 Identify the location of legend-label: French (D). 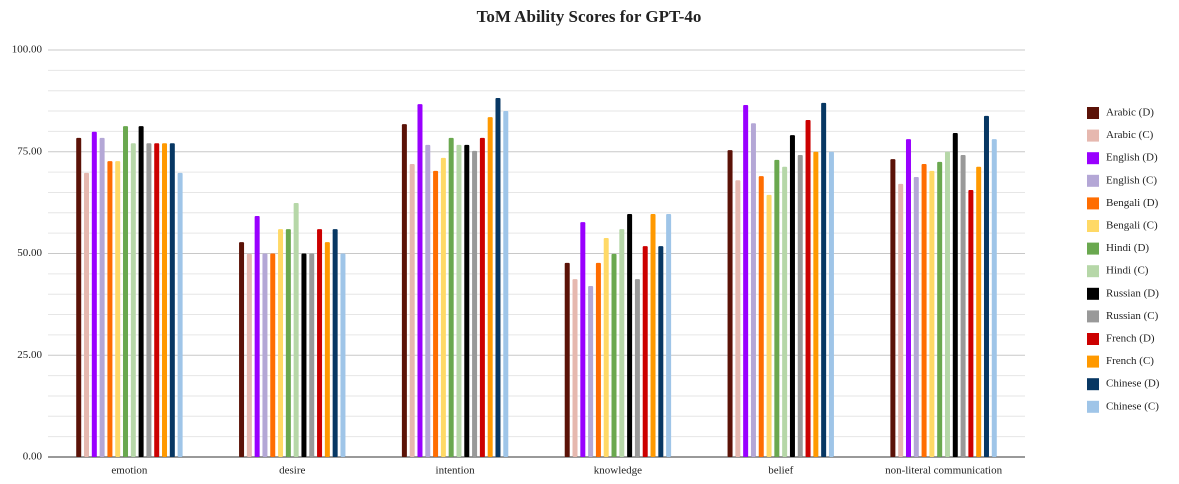
(1130, 339).